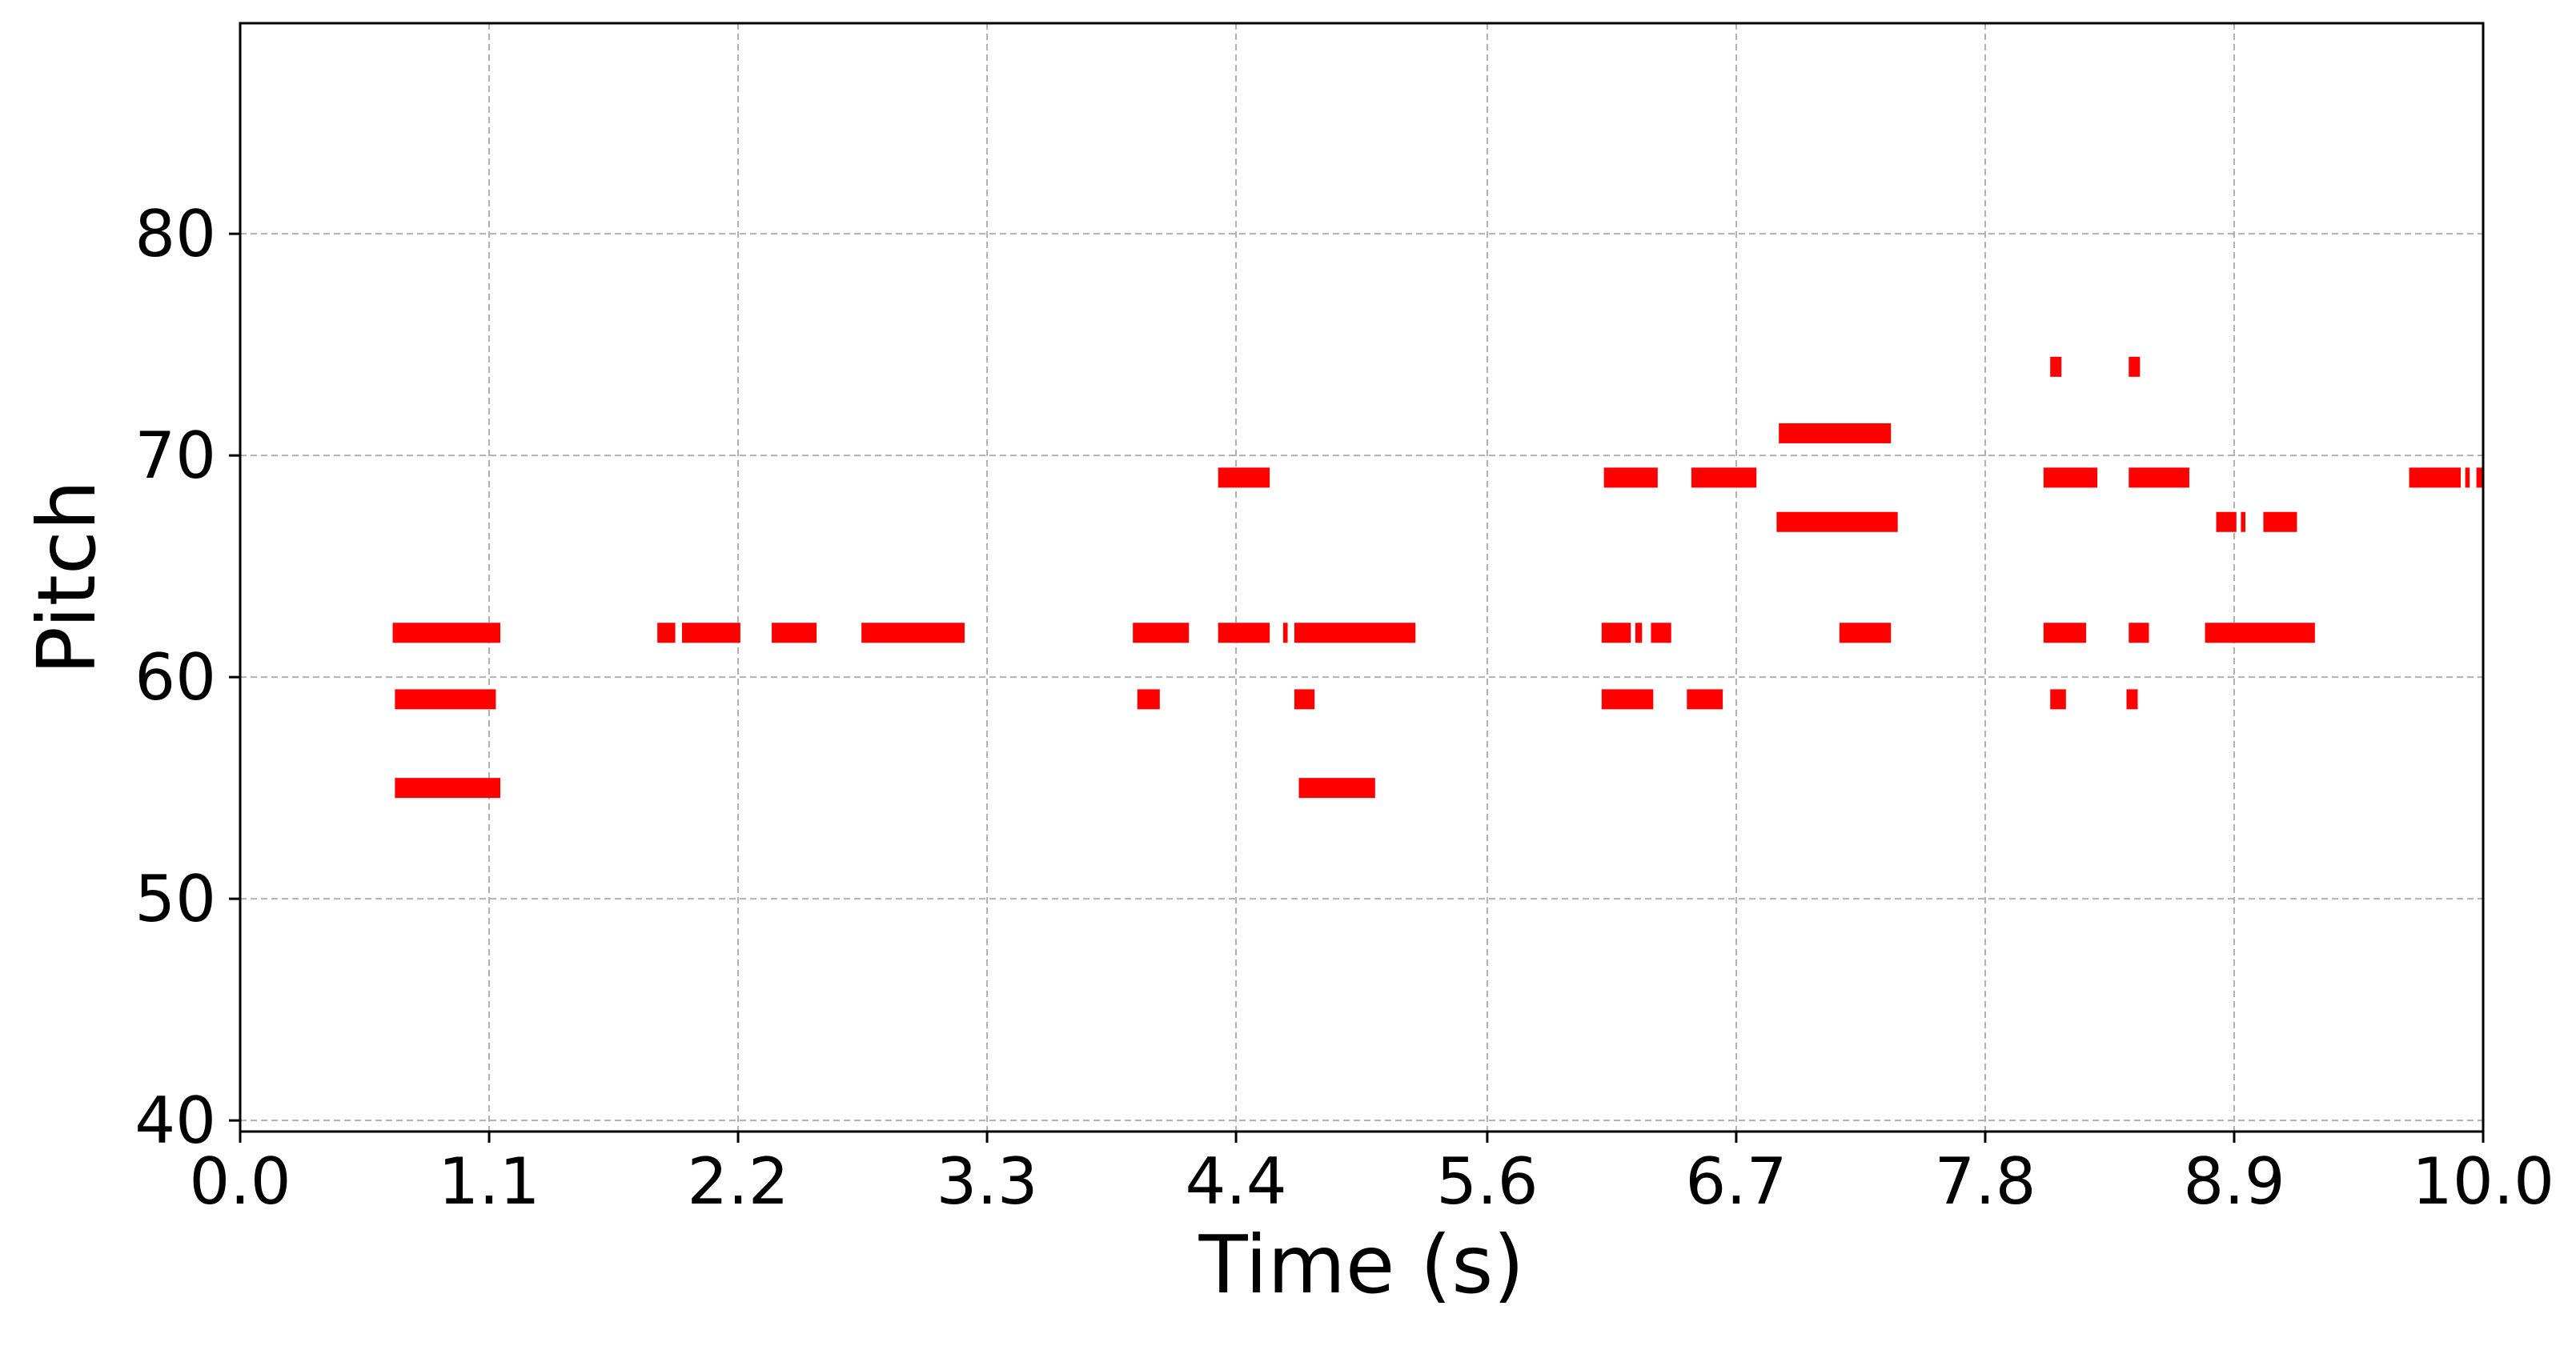  What do you see at coordinates (1487, 1181) in the screenshot?
I see `x-tick-label: 5.6` at bounding box center [1487, 1181].